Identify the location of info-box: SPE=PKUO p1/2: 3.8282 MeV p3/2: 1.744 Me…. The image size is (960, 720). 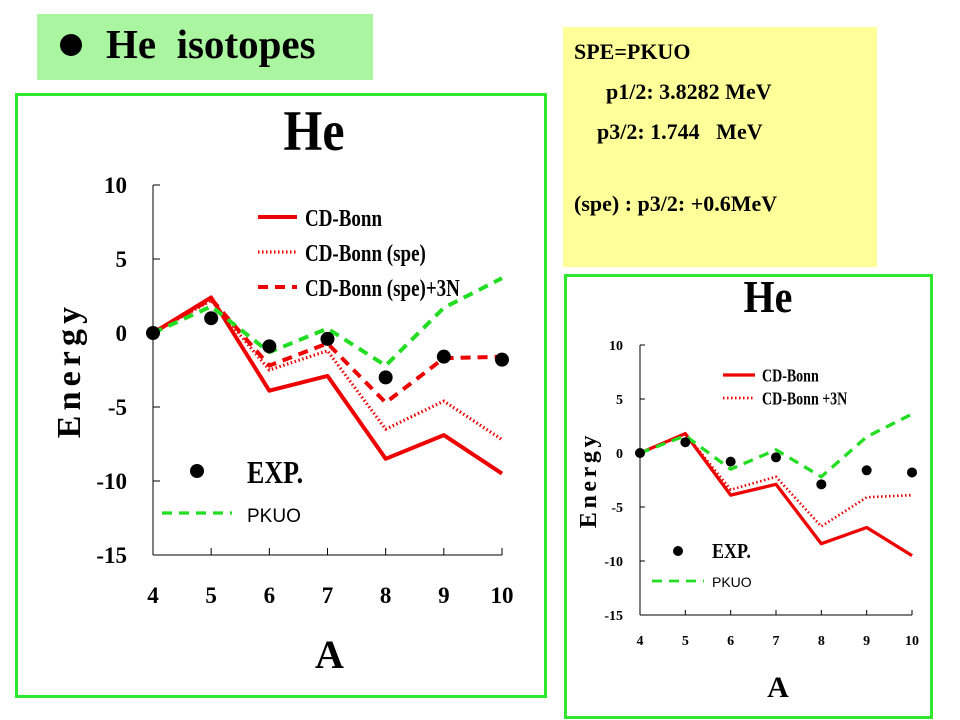
(720, 147).